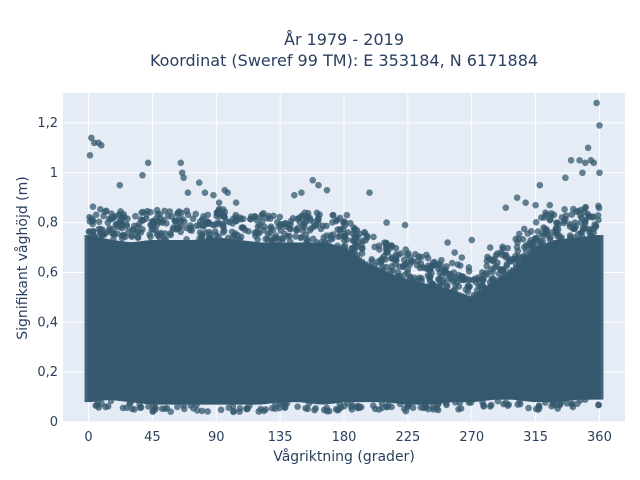 The image size is (640, 480). I want to click on y-tick-label: 0,6, so click(47, 272).